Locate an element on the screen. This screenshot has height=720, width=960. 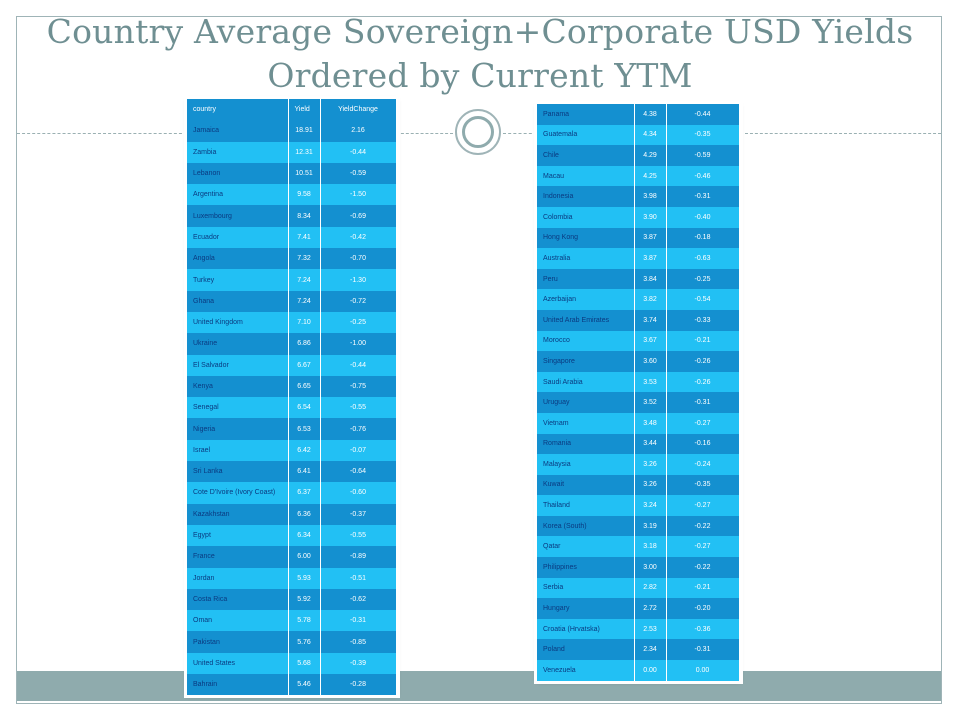
cell-country: Hong Kong is located at coordinates (586, 238).